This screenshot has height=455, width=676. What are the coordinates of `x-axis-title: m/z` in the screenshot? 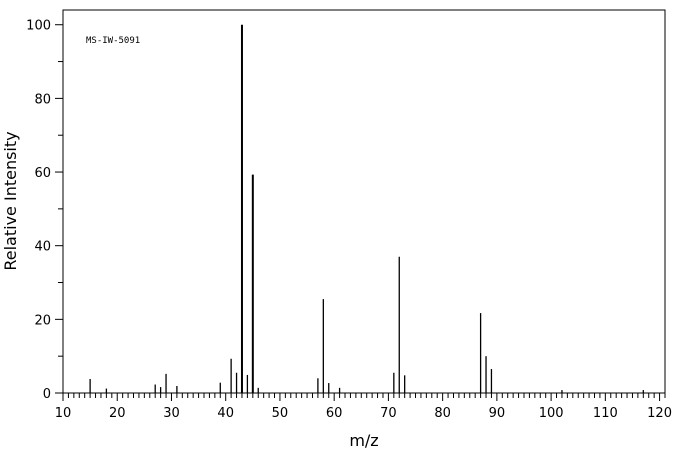 It's located at (363, 440).